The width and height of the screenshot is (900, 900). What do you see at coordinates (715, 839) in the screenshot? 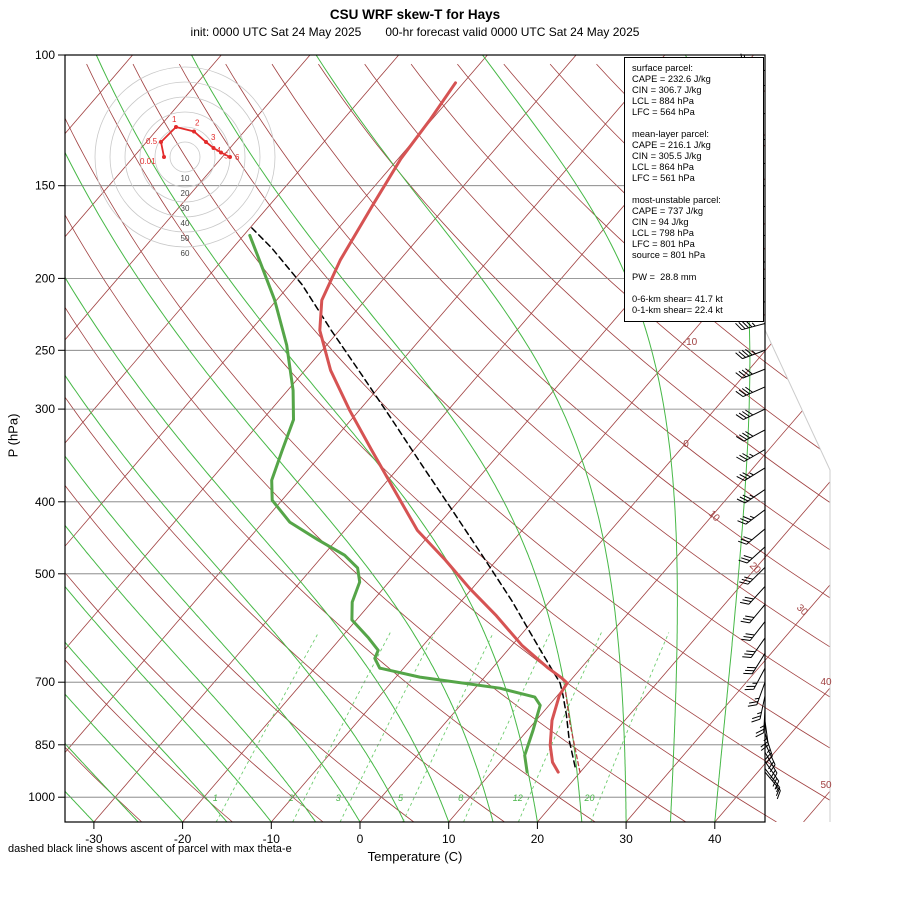
I see `temp-tick-label: 40` at bounding box center [715, 839].